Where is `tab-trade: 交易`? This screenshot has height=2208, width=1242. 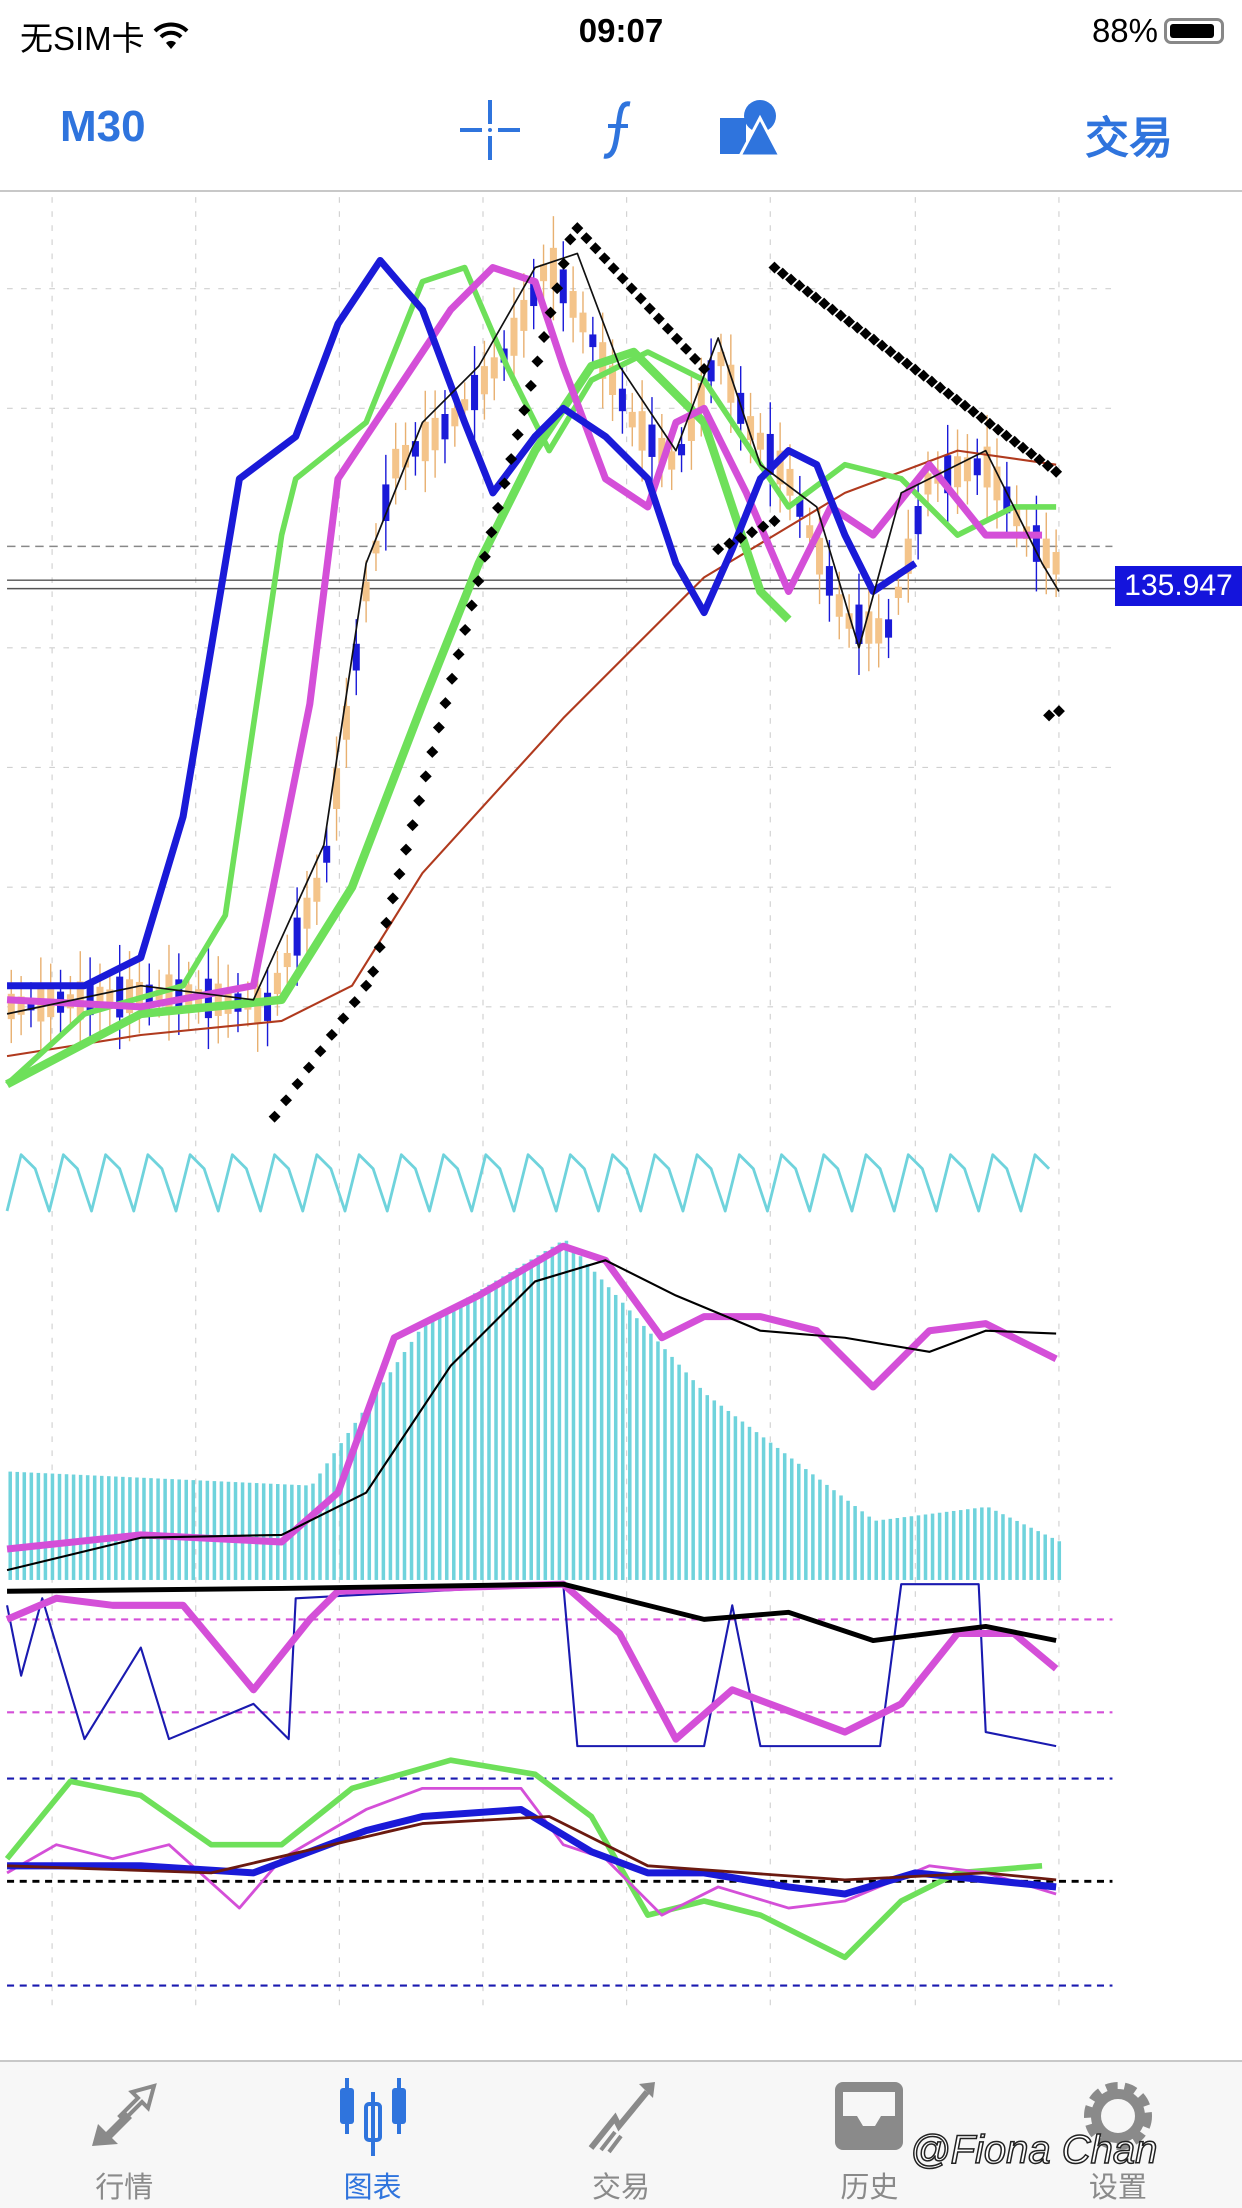
tab-trade: 交易 is located at coordinates (621, 2135).